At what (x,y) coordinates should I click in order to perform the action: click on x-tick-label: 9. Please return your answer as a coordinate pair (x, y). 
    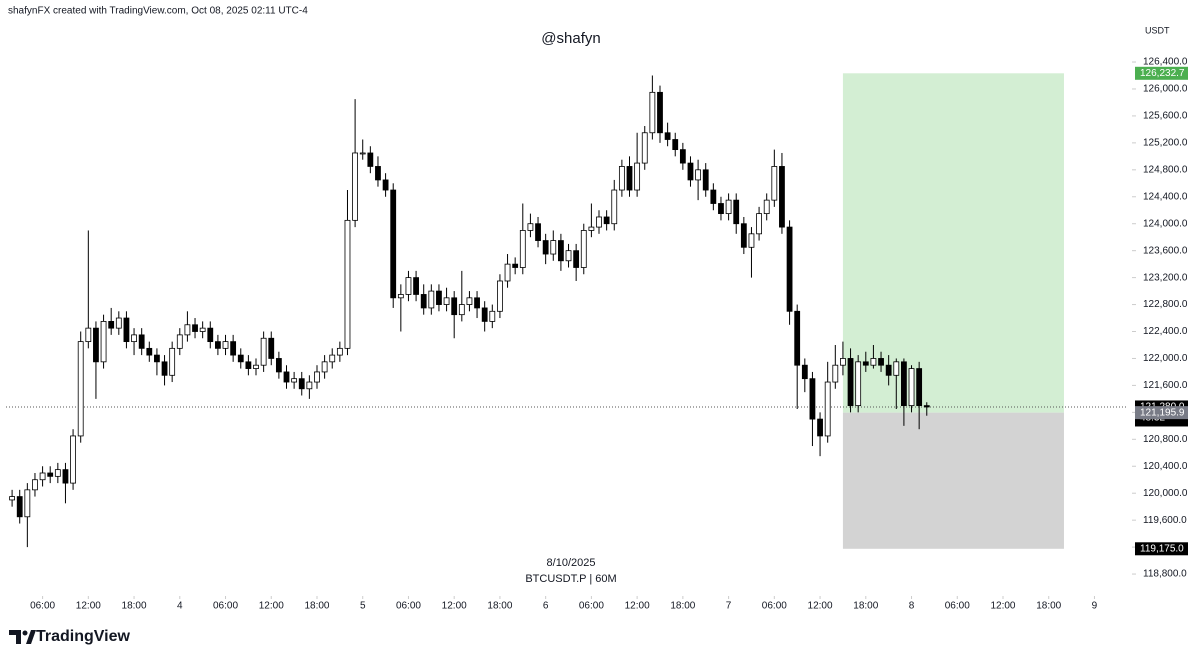
    Looking at the image, I should click on (1095, 606).